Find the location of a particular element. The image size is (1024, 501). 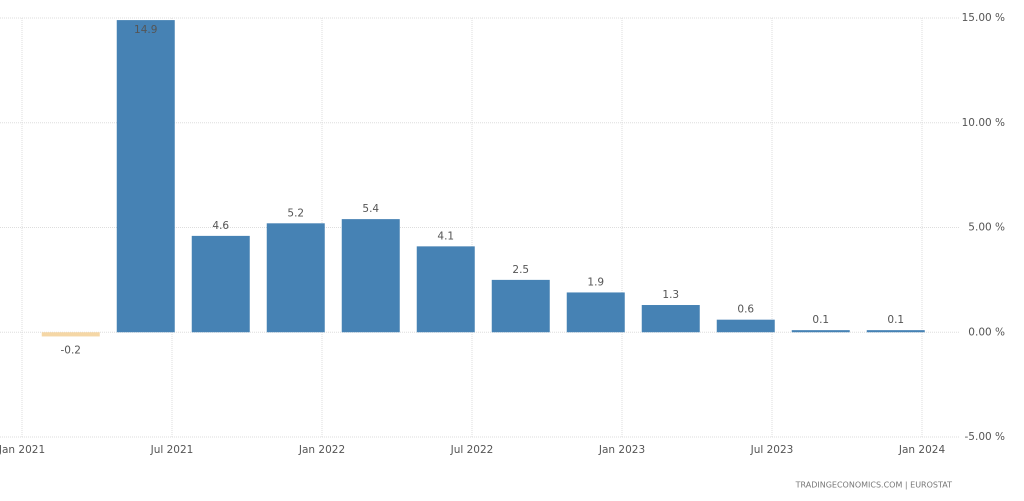

value-label: 1.3 is located at coordinates (670, 295).